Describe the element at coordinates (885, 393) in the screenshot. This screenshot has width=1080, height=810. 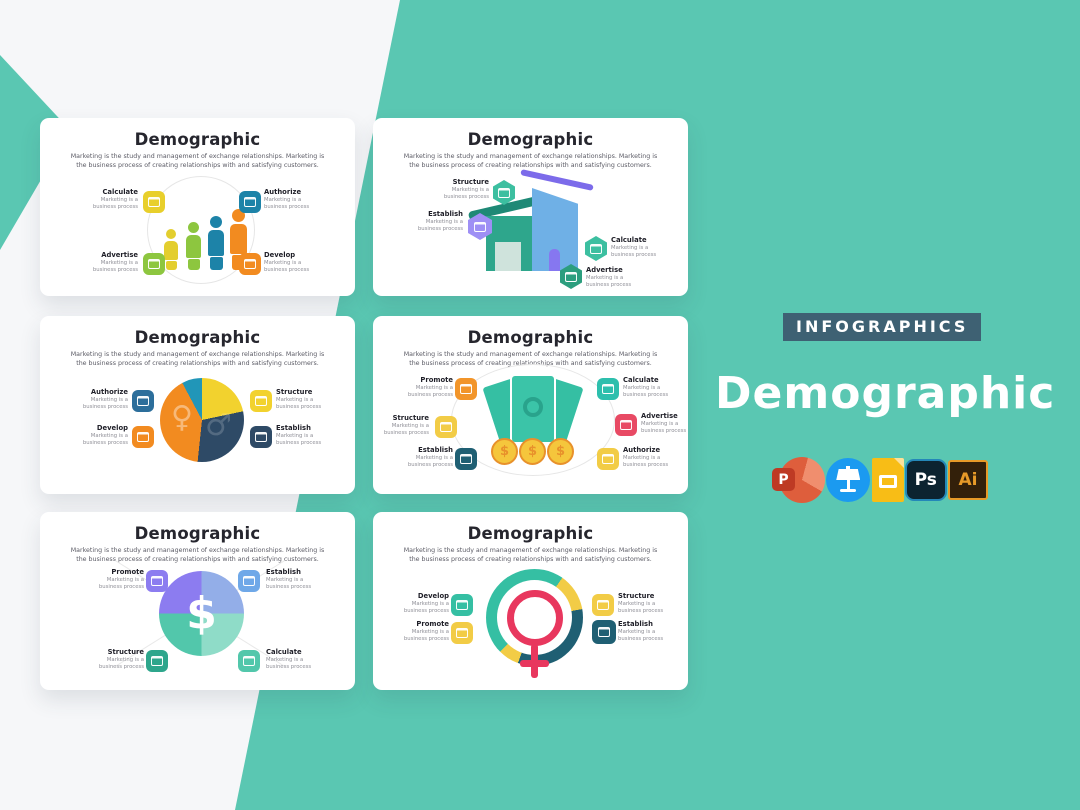
I see `product-title: Demographic` at that location.